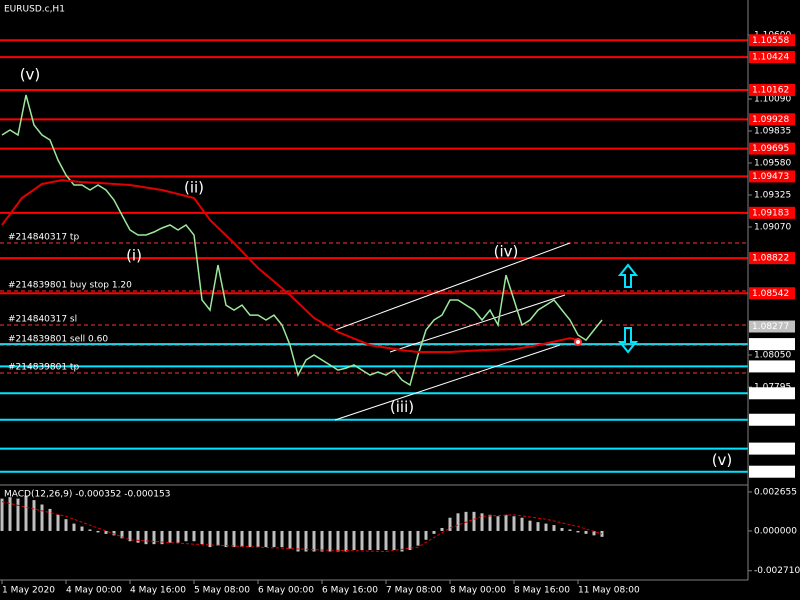 The width and height of the screenshot is (800, 600). I want to click on level-label: 1.08542, so click(770, 294).